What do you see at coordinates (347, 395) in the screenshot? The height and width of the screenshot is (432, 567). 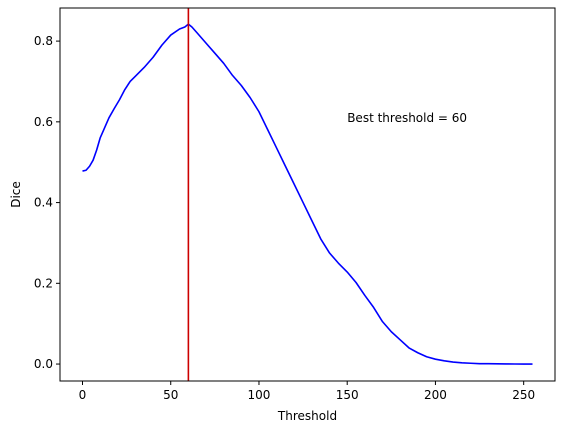 I see `x-tick-label: 150` at bounding box center [347, 395].